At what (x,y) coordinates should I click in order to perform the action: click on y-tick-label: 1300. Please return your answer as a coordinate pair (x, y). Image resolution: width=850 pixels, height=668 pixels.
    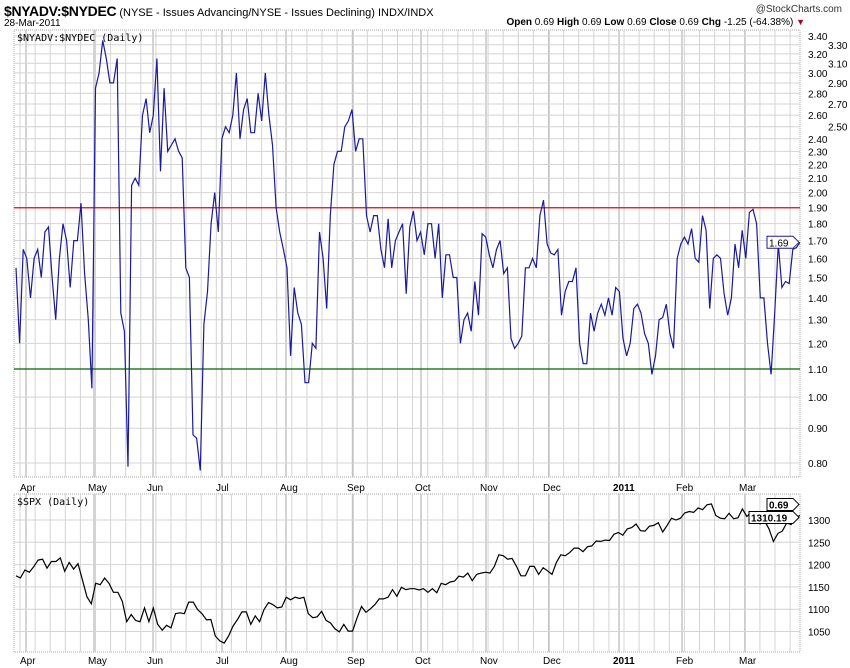
    Looking at the image, I should click on (819, 521).